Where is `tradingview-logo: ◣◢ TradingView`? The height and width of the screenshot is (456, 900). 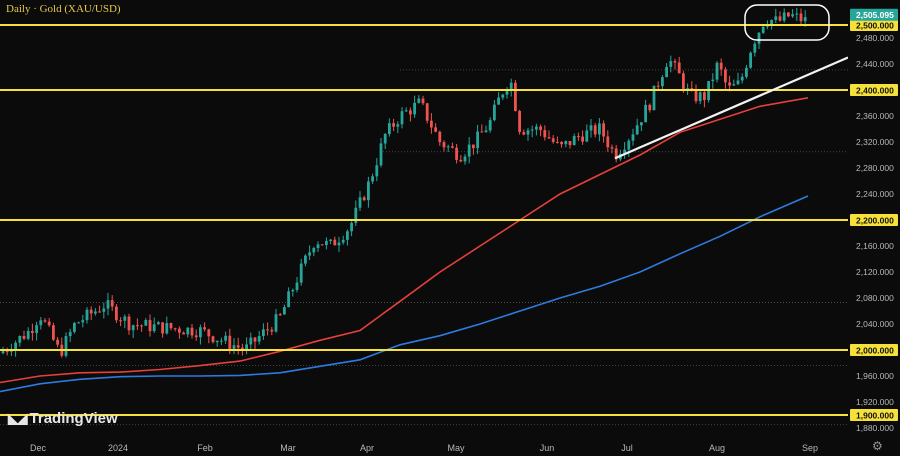 tradingview-logo: ◣◢ TradingView is located at coordinates (63, 418).